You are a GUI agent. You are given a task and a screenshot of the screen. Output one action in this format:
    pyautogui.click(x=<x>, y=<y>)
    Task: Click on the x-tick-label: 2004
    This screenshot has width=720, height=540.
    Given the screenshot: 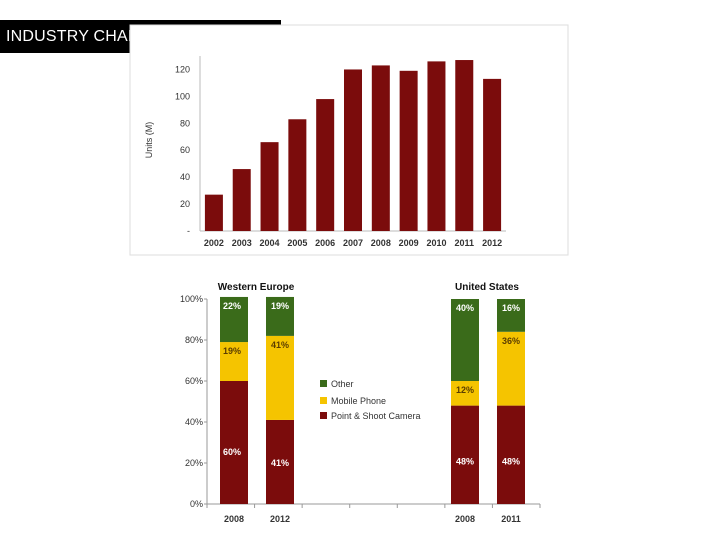 What is the action you would take?
    pyautogui.click(x=270, y=243)
    